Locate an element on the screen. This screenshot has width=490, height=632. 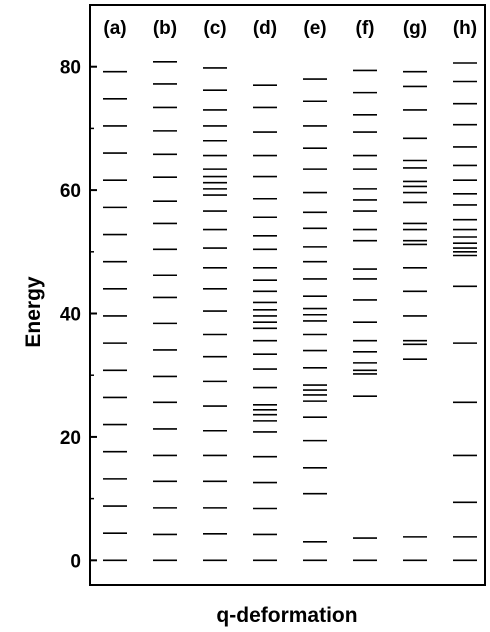
column-label: (a) is located at coordinates (114, 28).